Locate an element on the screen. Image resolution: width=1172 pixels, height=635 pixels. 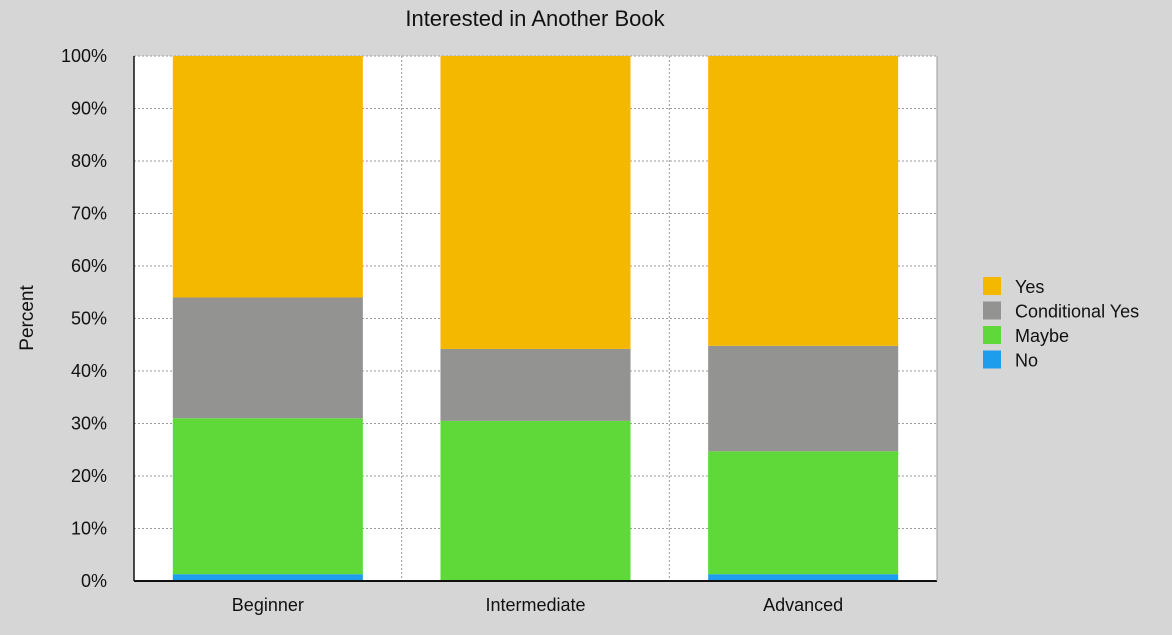
y-tick-label: 50% is located at coordinates (89, 319).